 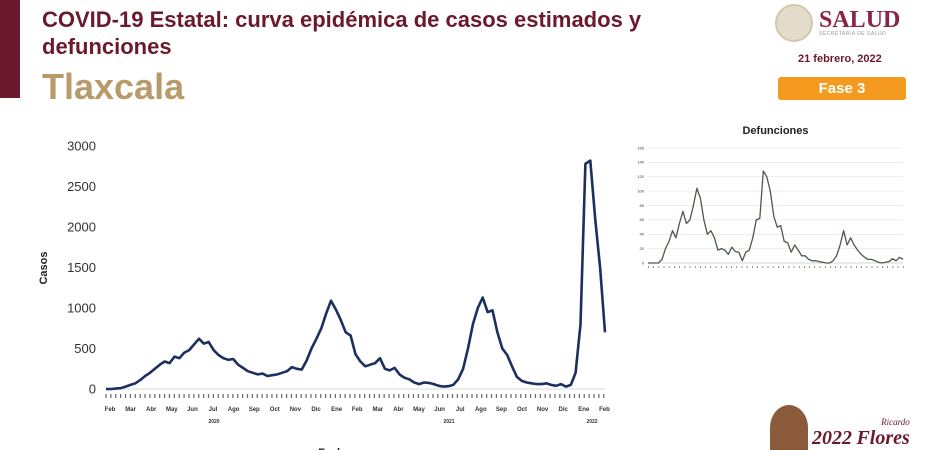 I want to click on y-tick-label: 160, so click(x=640, y=147).